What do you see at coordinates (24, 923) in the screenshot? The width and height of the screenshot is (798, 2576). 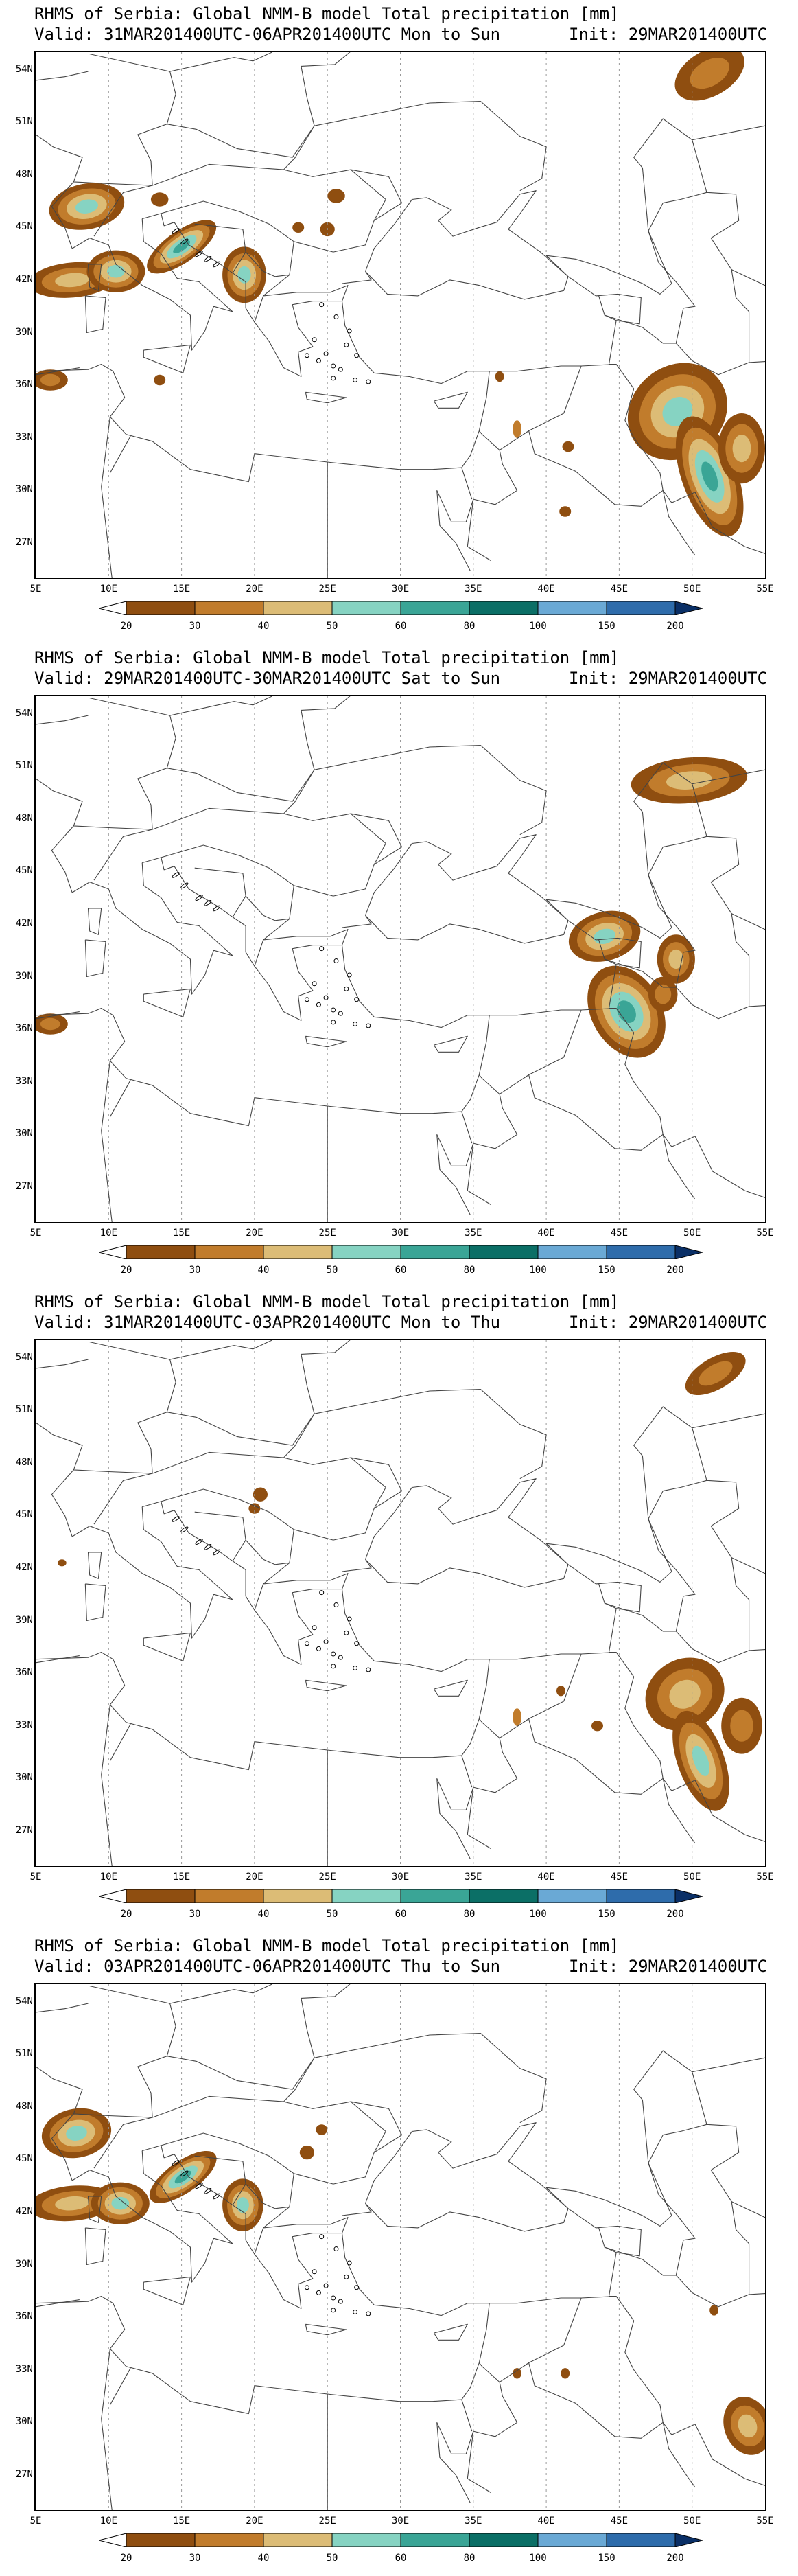 I see `latitude-label: 42N` at bounding box center [24, 923].